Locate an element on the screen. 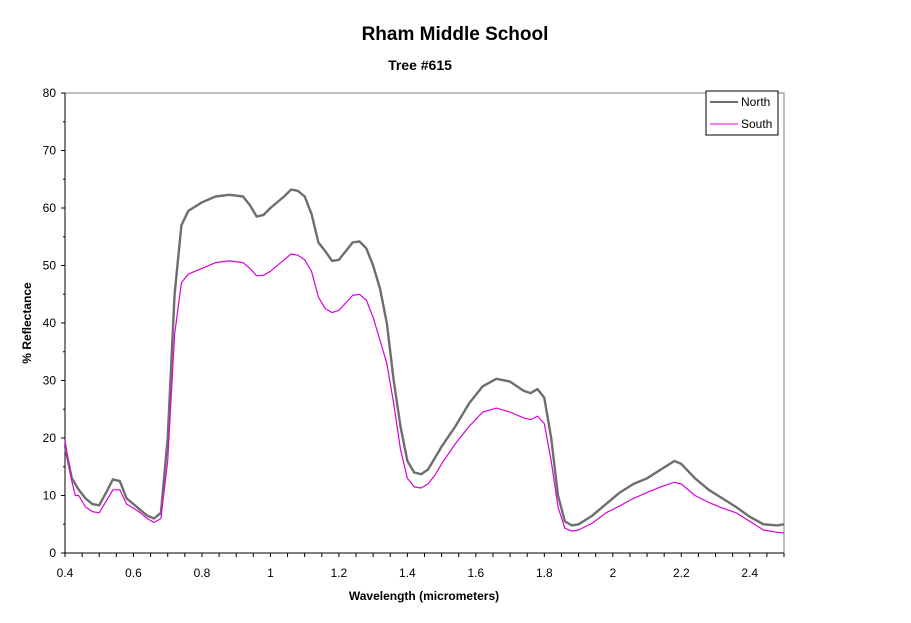  legend-label-north: North is located at coordinates (755, 102).